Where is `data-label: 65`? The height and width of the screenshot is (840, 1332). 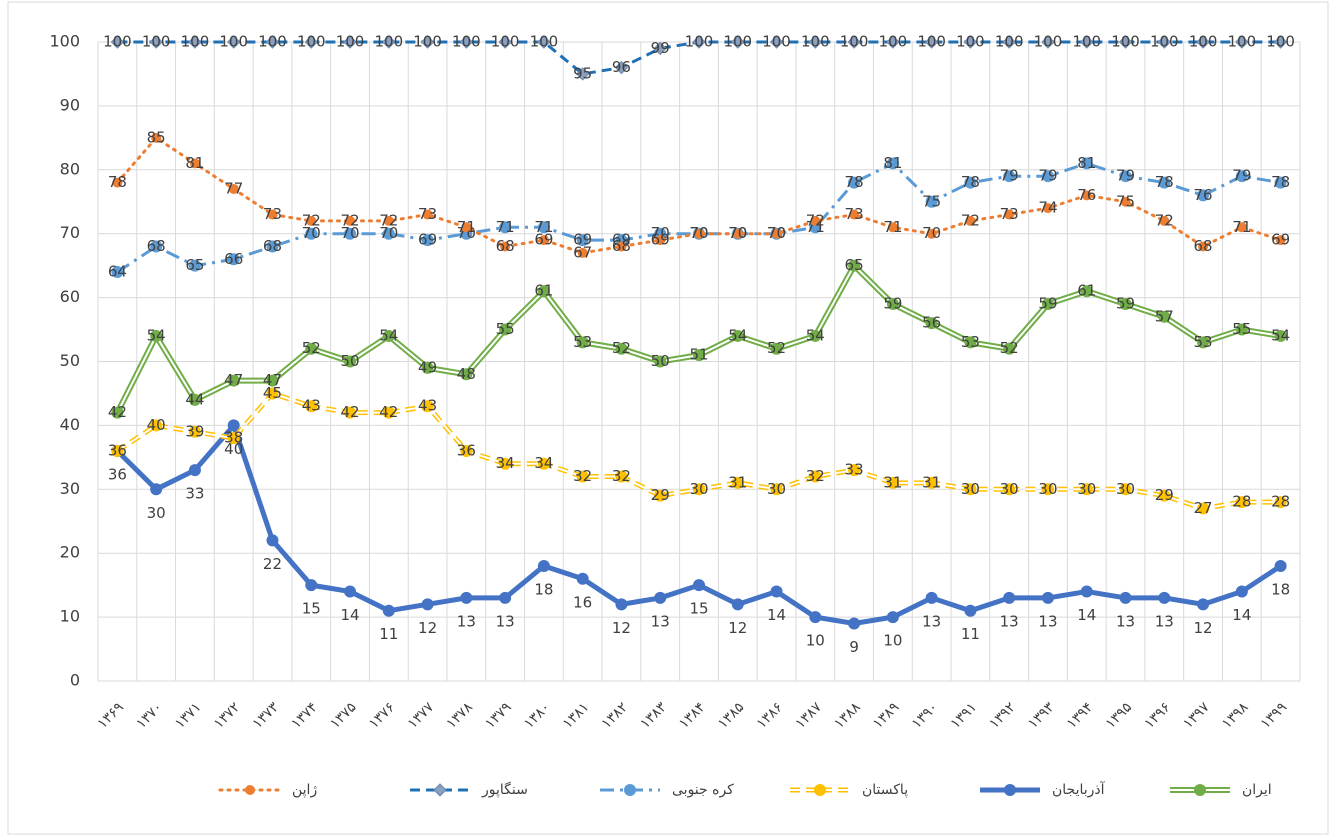
data-label: 65 is located at coordinates (854, 265).